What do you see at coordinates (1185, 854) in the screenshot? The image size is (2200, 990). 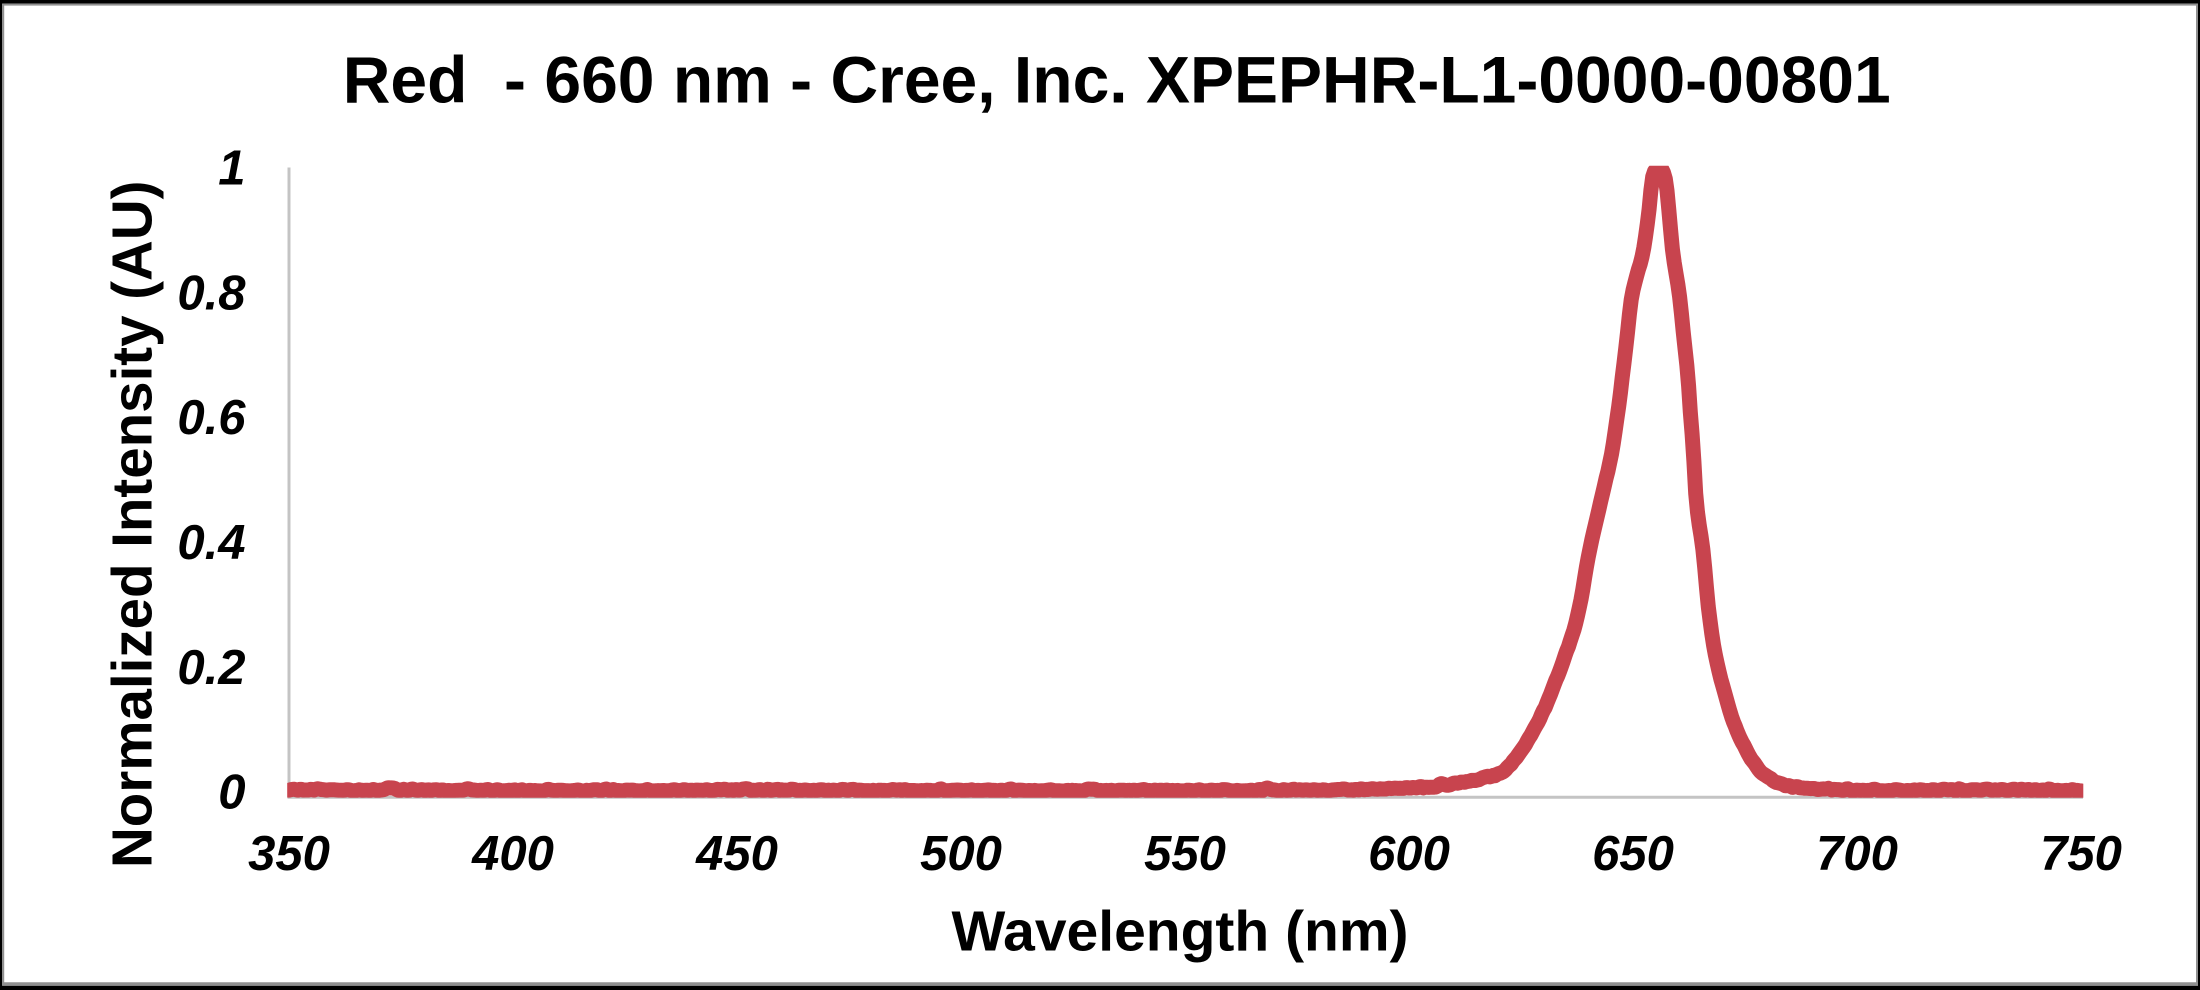 I see `svg-text: 550` at bounding box center [1185, 854].